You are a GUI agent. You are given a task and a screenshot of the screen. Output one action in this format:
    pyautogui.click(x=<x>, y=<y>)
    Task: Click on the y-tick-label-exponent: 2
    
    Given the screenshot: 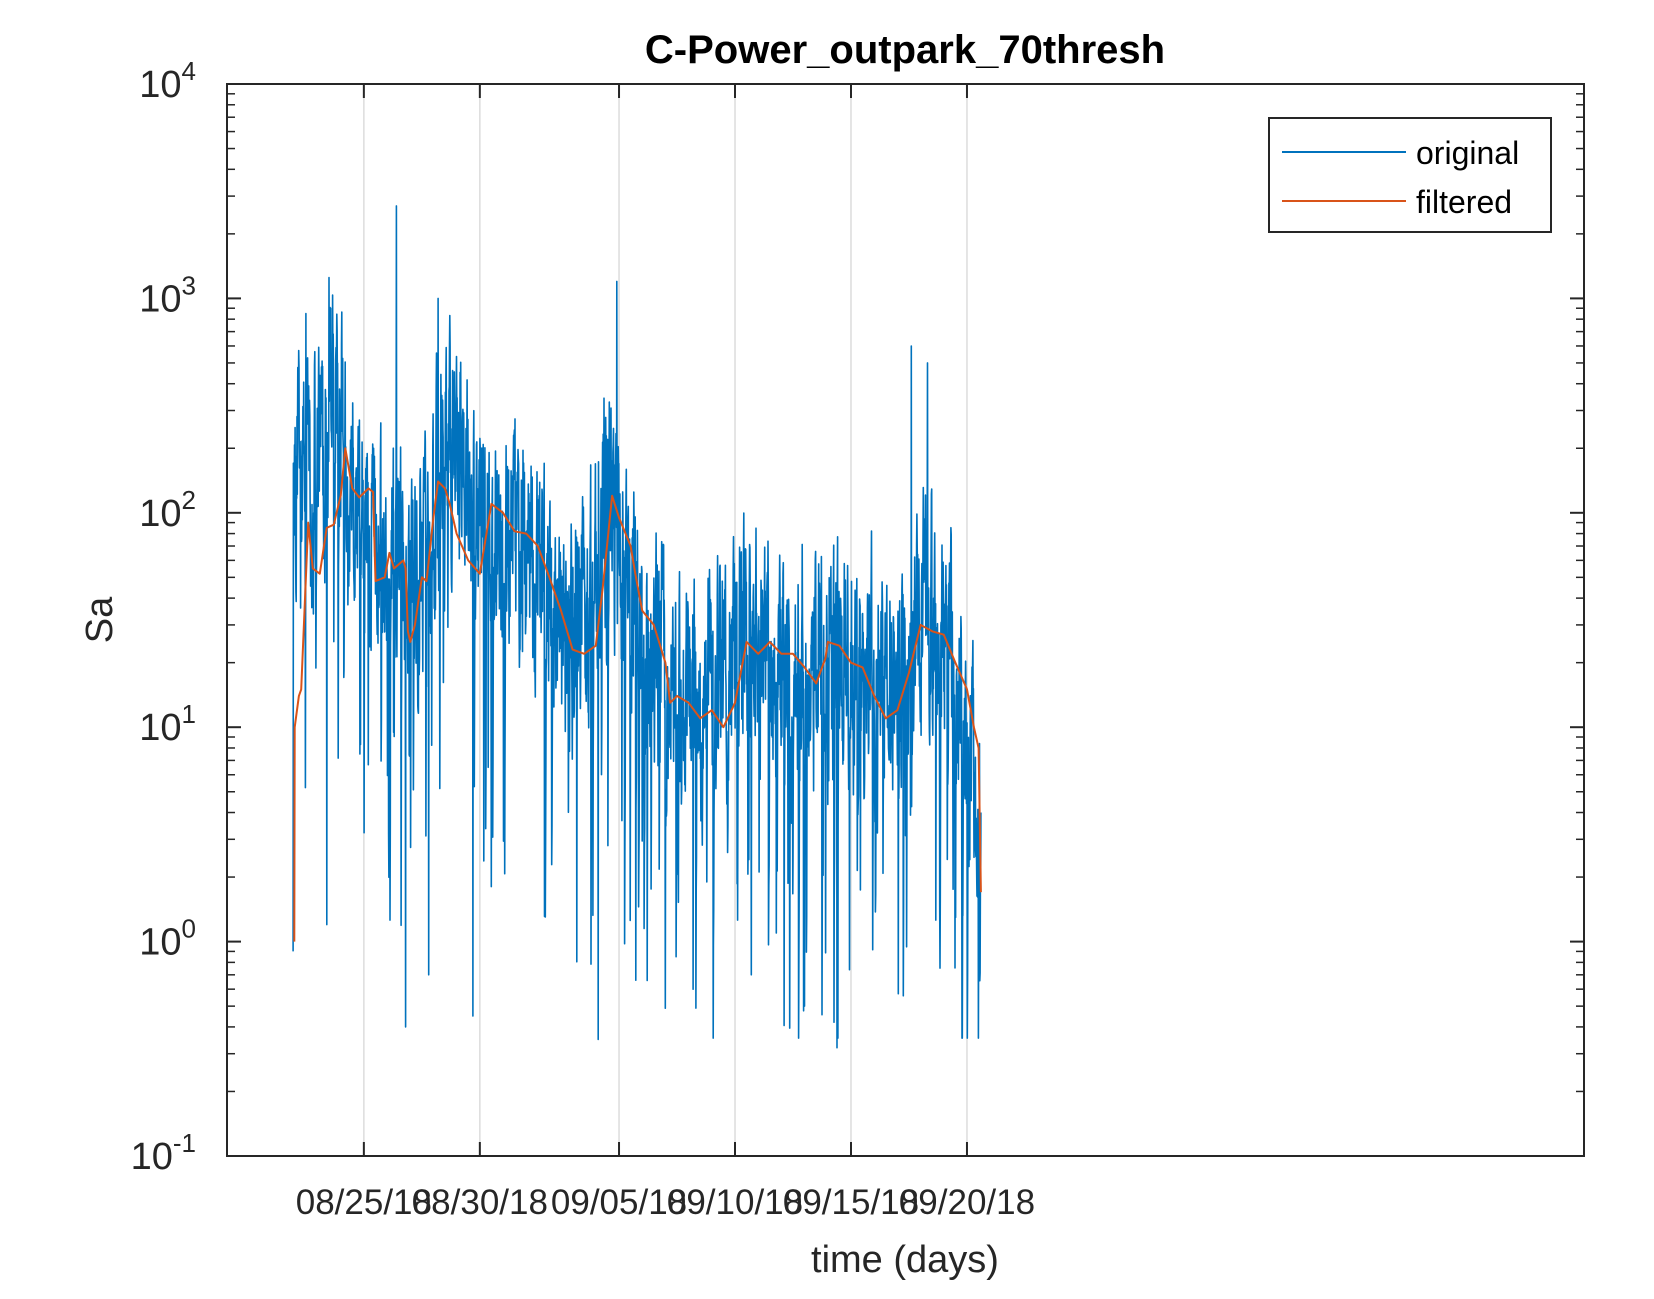 What is the action you would take?
    pyautogui.click(x=189, y=500)
    